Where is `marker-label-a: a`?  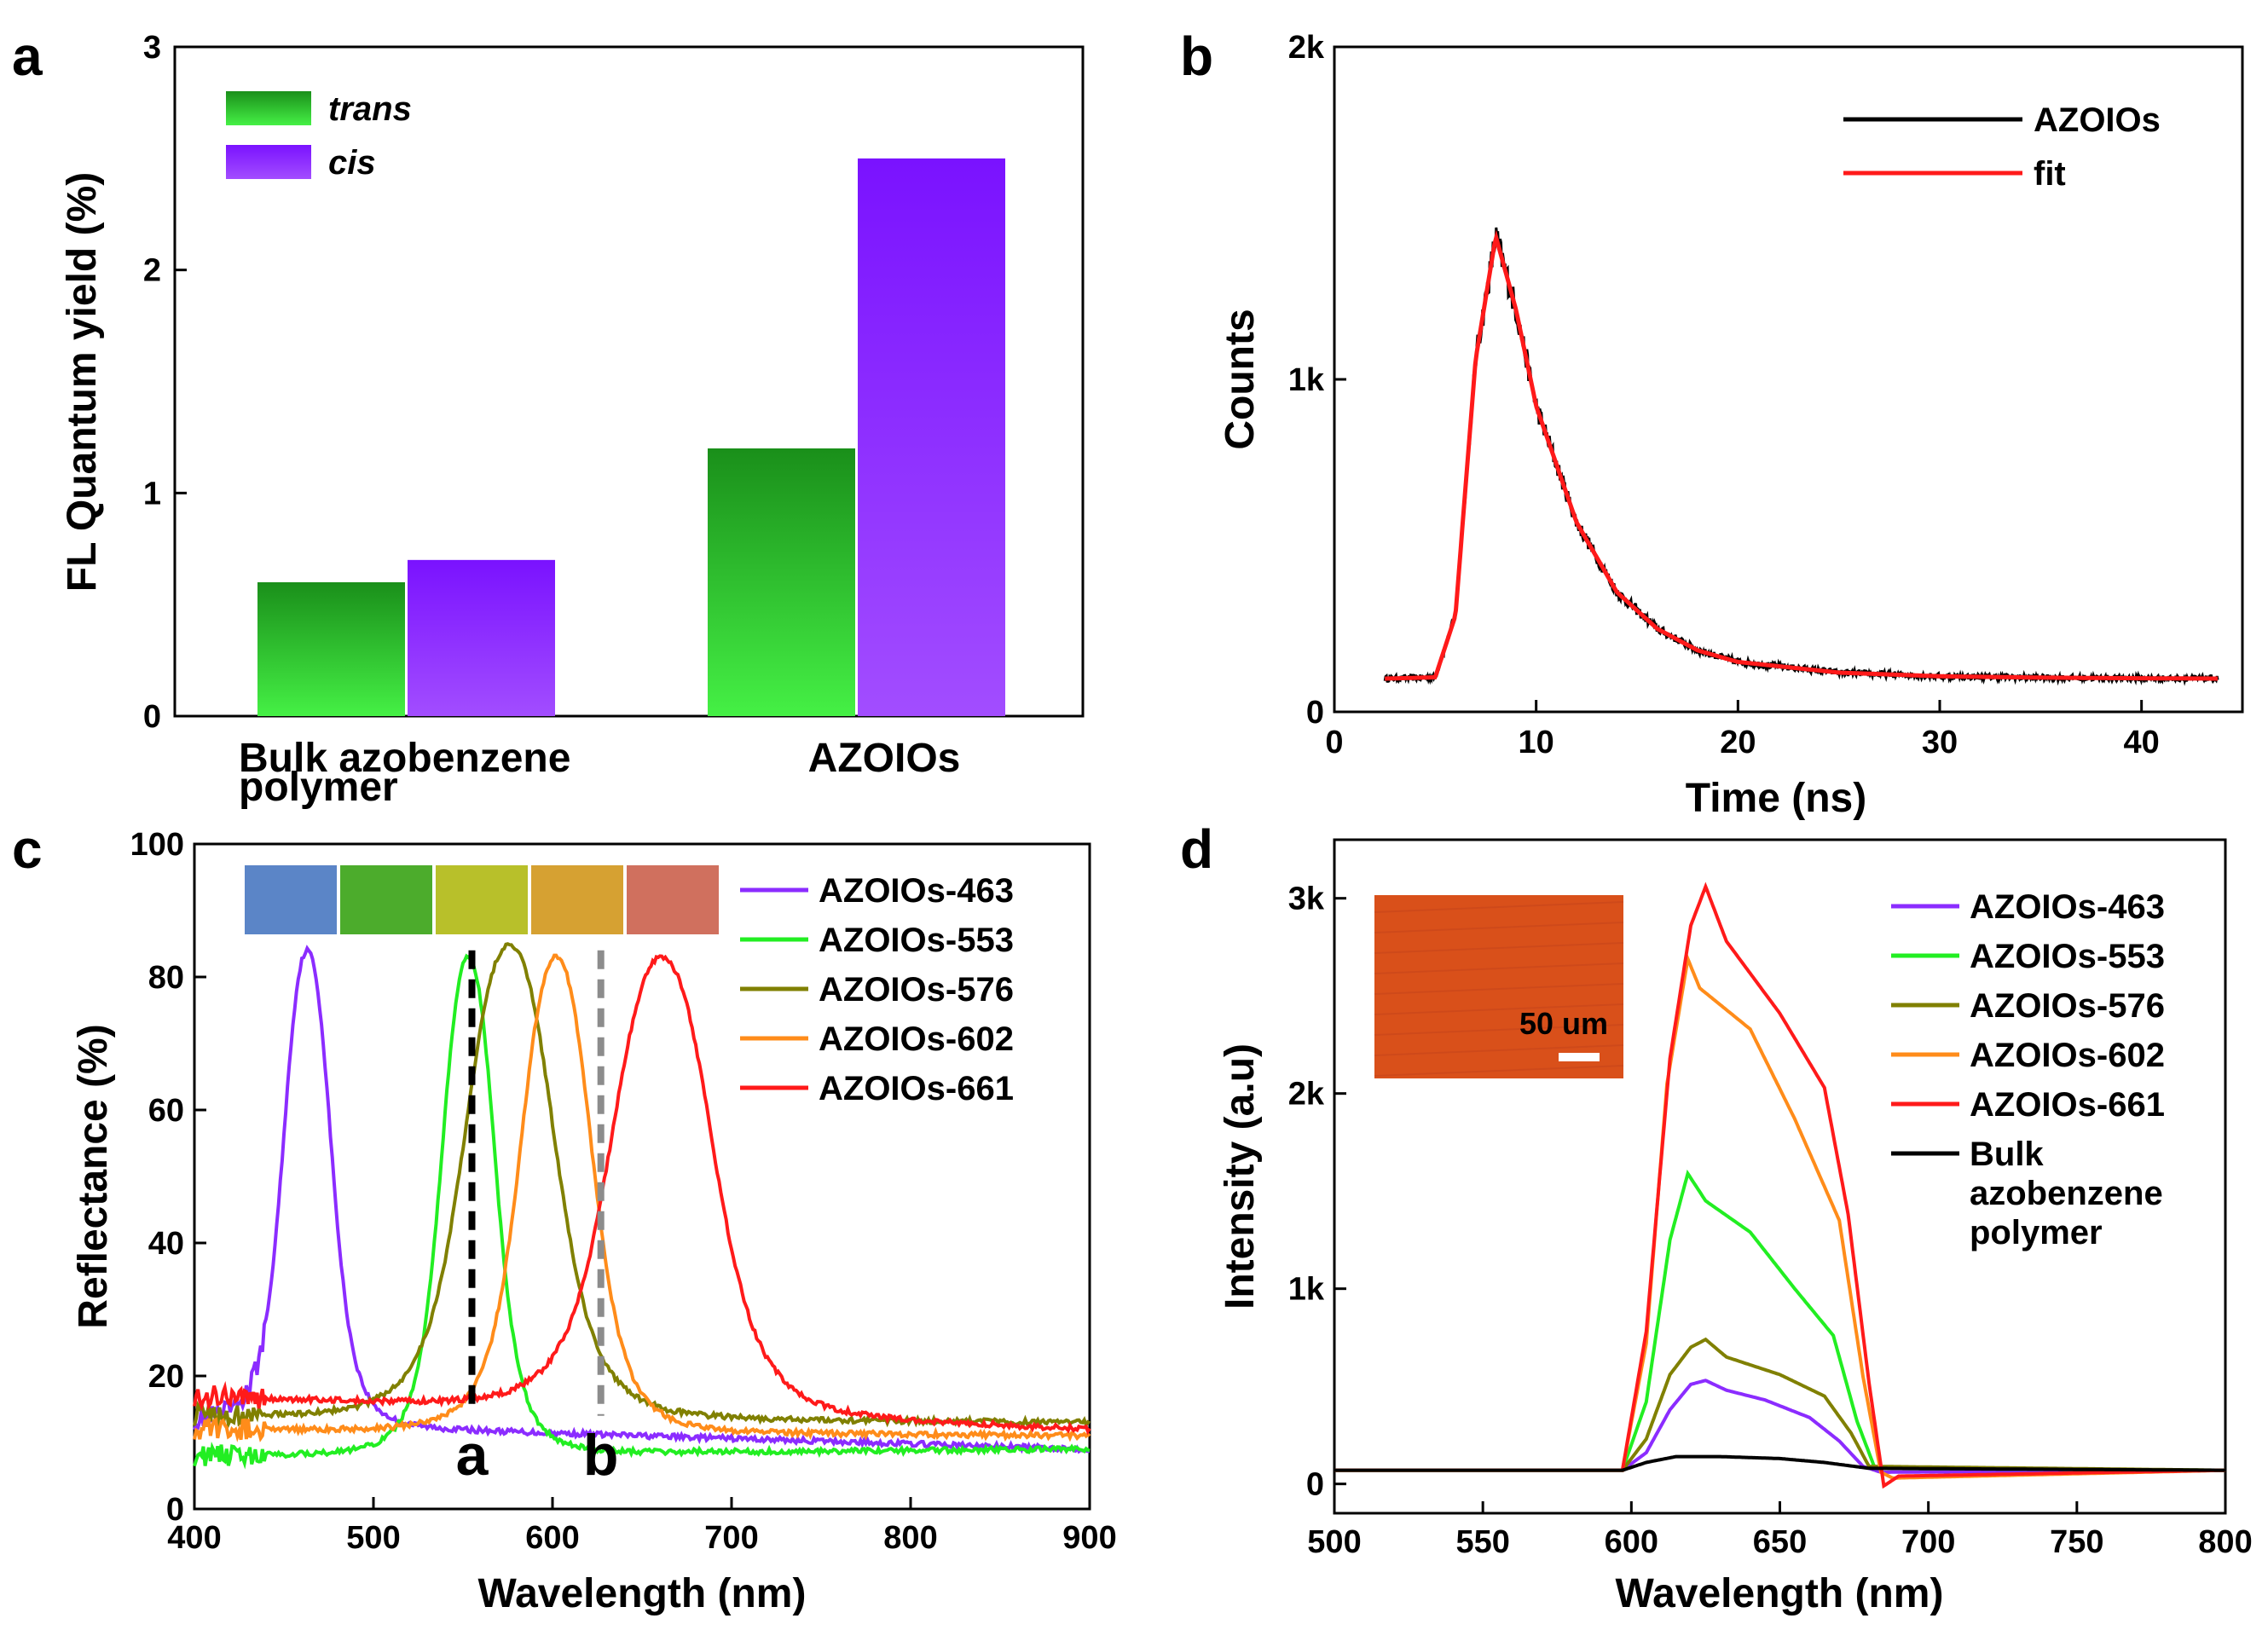
marker-label-a: a is located at coordinates (473, 1455).